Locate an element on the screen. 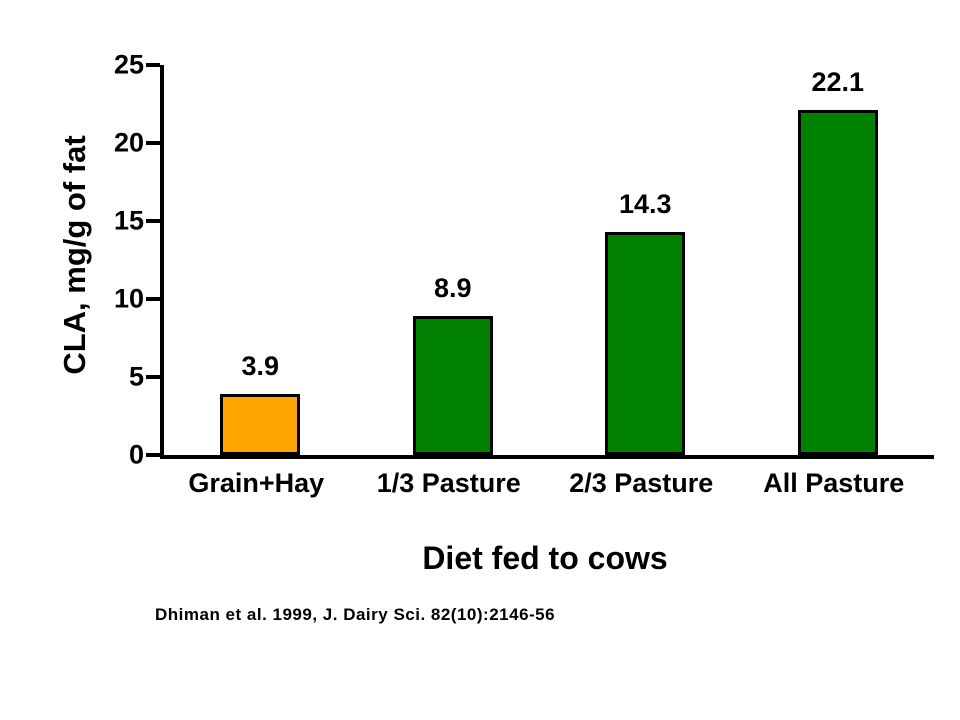  bar-1-3-pasture is located at coordinates (452, 385).